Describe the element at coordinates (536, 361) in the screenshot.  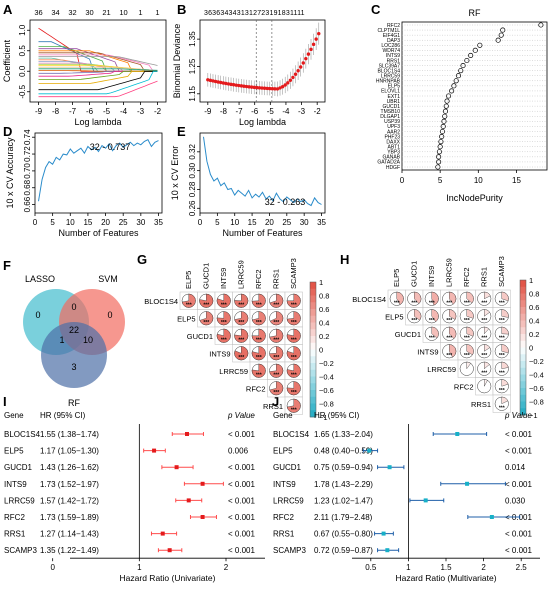
I see `colorbar-tick-label: −0.2` at that location.